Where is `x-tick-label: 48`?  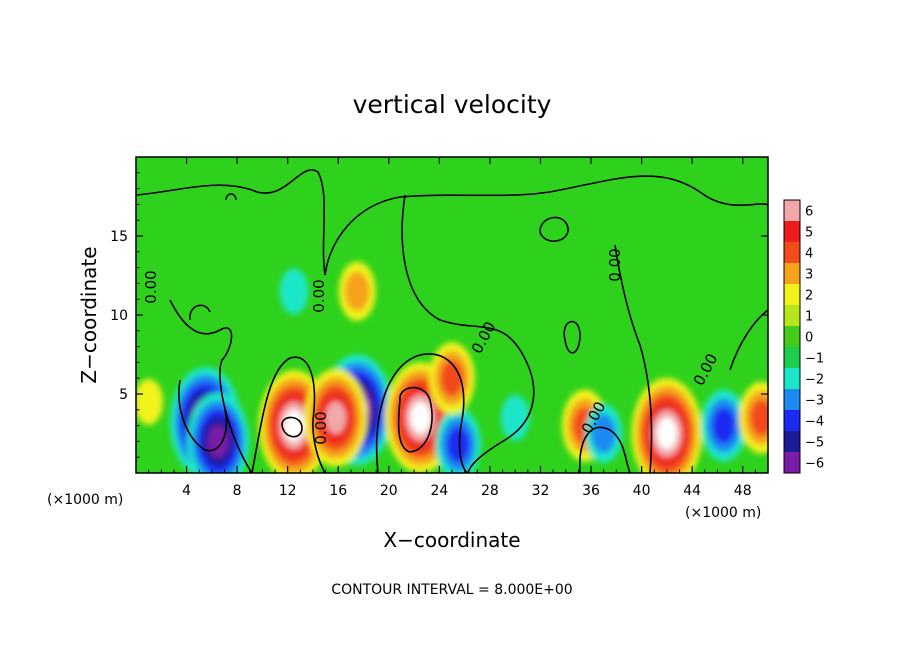
x-tick-label: 48 is located at coordinates (743, 491).